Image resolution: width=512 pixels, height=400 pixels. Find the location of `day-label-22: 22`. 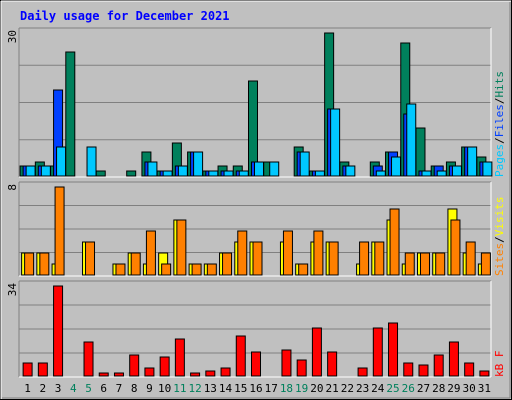

day-label-22: 22 is located at coordinates (347, 388).